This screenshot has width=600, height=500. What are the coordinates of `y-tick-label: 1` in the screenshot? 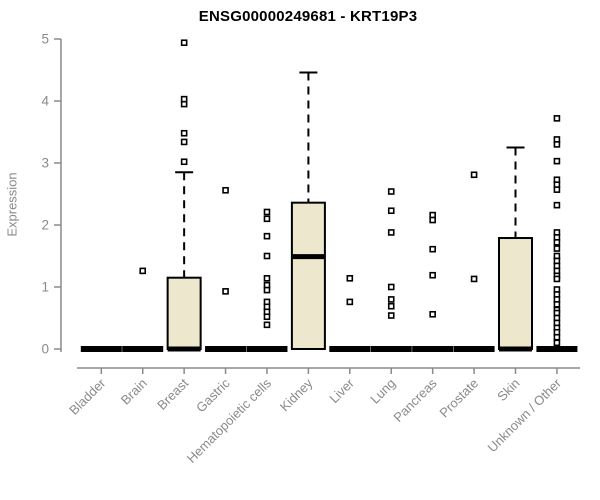 It's located at (45, 287).